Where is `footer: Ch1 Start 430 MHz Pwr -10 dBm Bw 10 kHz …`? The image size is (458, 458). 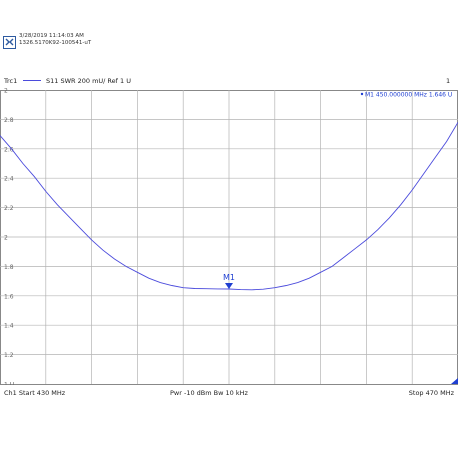
footer: Ch1 Start 430 MHz Pwr -10 dBm Bw 10 kHz … is located at coordinates (229, 395).